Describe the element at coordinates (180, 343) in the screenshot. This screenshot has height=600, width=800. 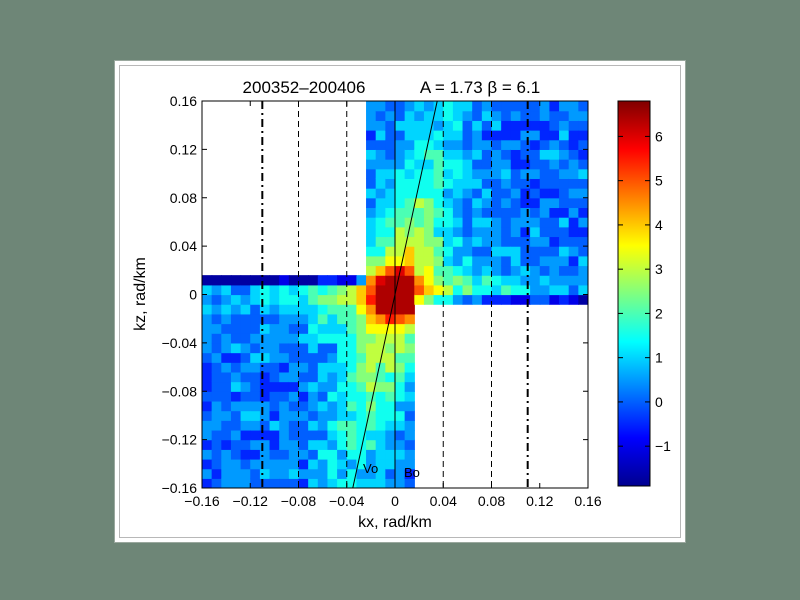
I see `y-tick-label: −0.04` at that location.